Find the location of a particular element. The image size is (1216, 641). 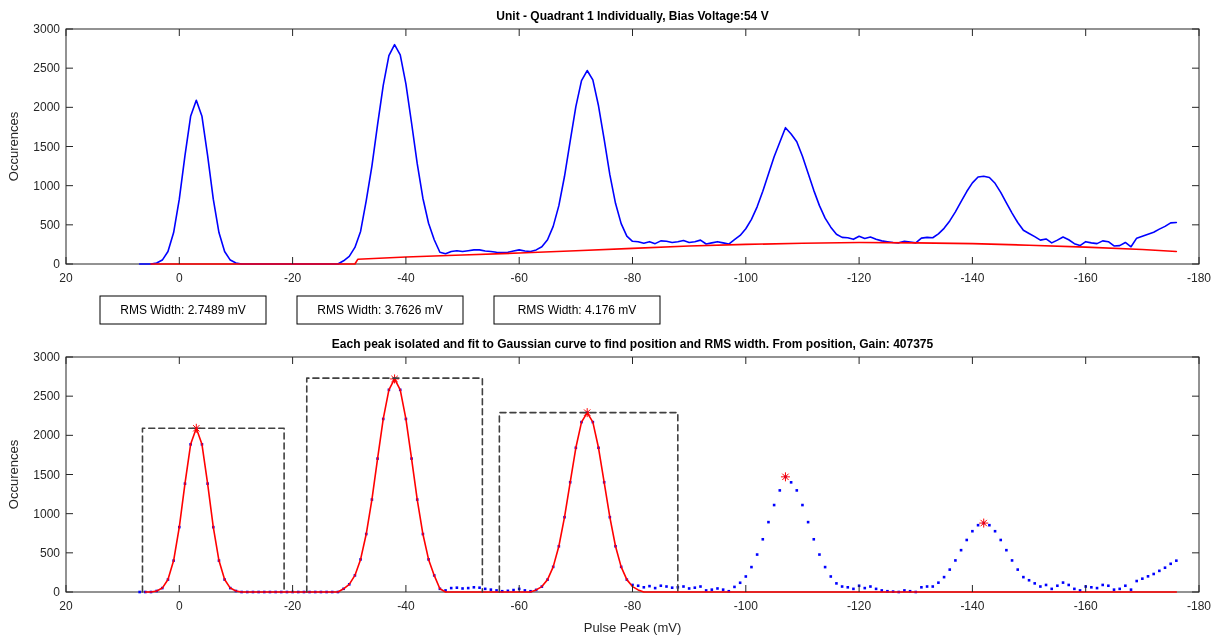

line-series is located at coordinates (664, 253).